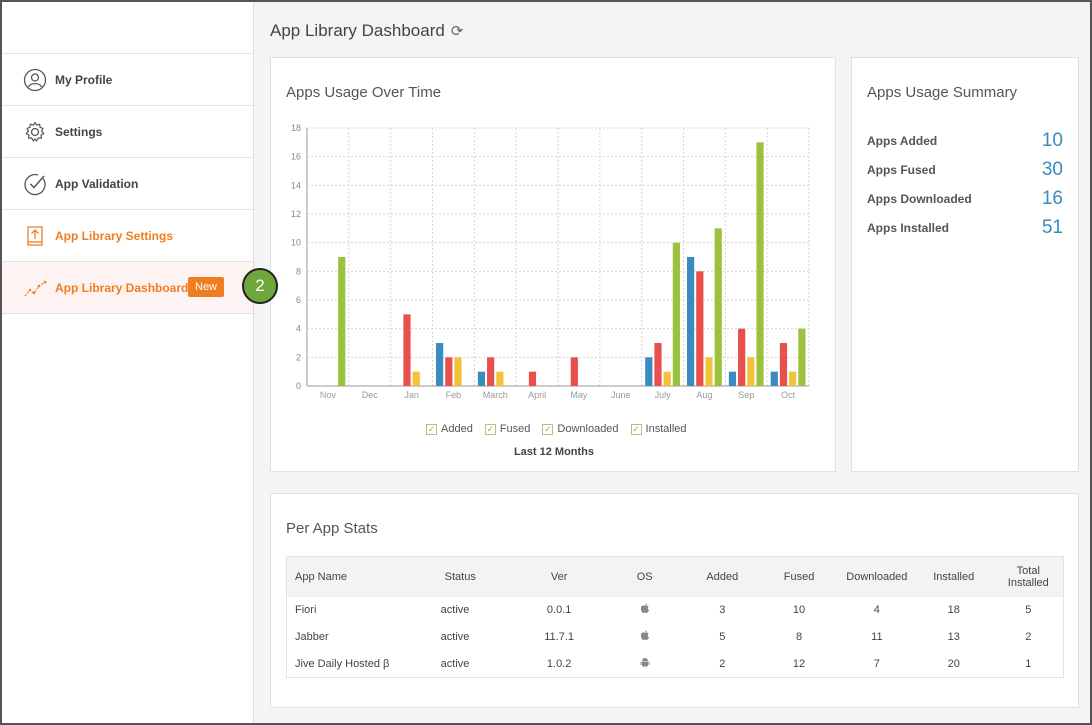 The width and height of the screenshot is (1092, 725). Describe the element at coordinates (35, 236) in the screenshot. I see `upload-icon` at that location.